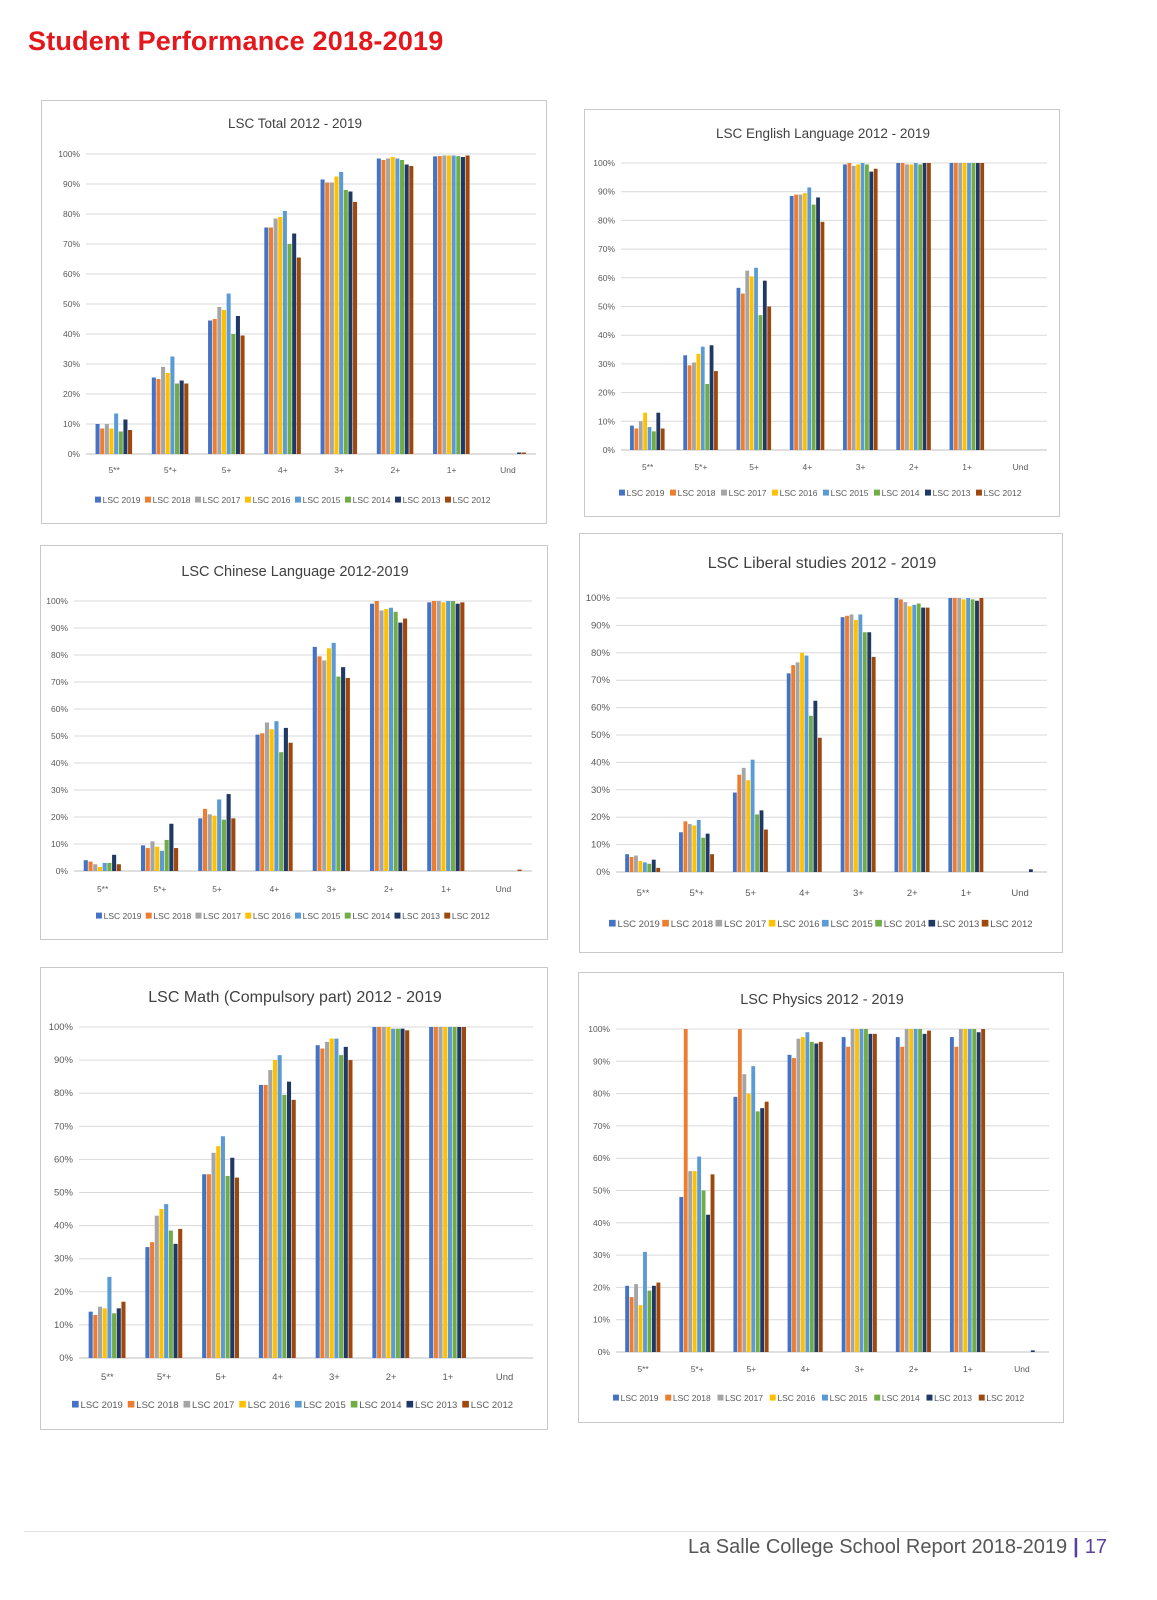 The height and width of the screenshot is (1600, 1157). What do you see at coordinates (71, 394) in the screenshot?
I see `y-tick-label: 20%` at bounding box center [71, 394].